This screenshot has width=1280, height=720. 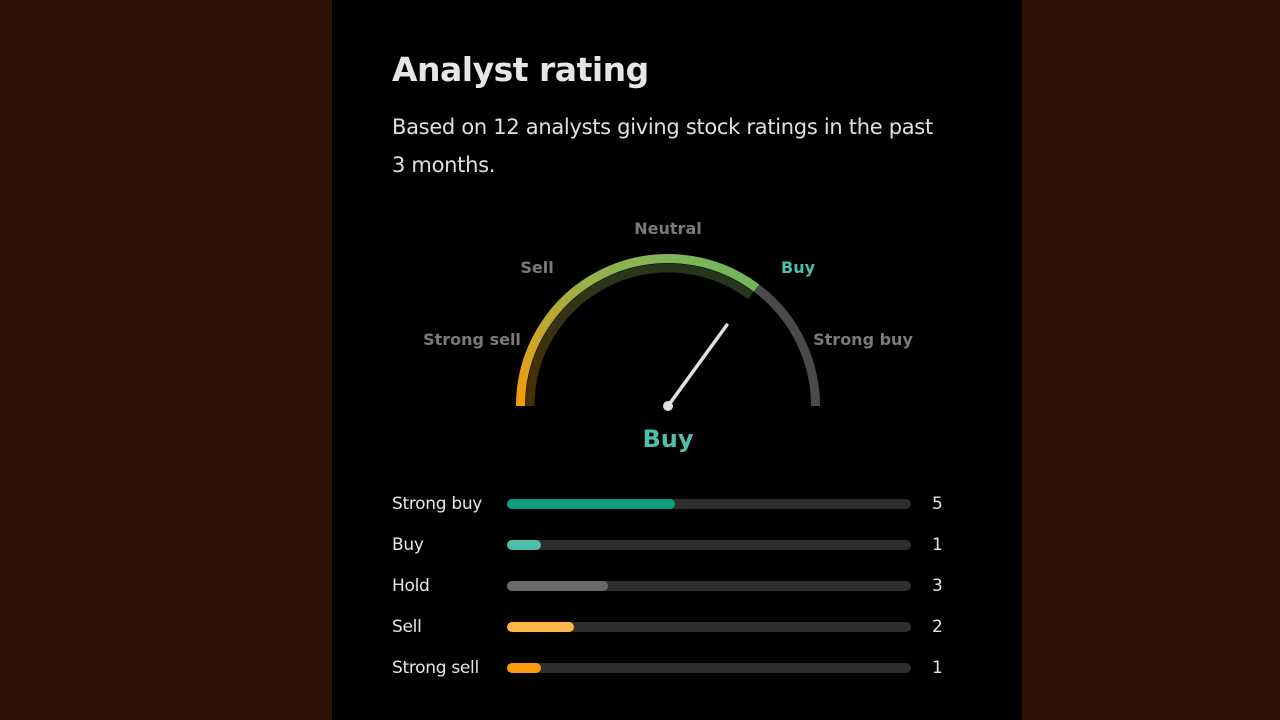 I want to click on rating-count: 5, so click(x=937, y=504).